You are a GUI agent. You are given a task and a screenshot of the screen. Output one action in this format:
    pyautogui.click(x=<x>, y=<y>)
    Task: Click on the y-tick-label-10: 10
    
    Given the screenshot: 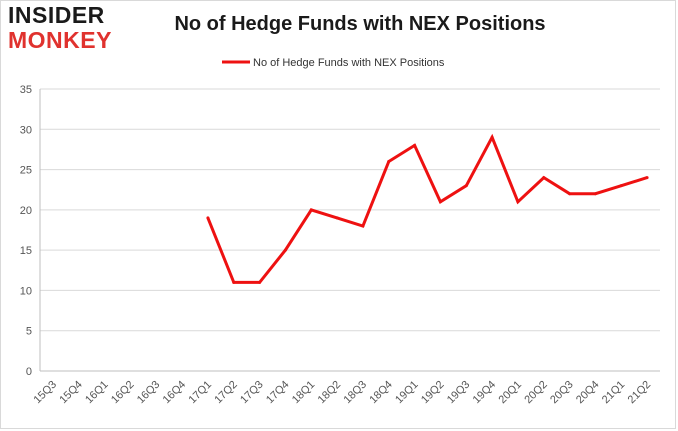 What is the action you would take?
    pyautogui.click(x=26, y=291)
    